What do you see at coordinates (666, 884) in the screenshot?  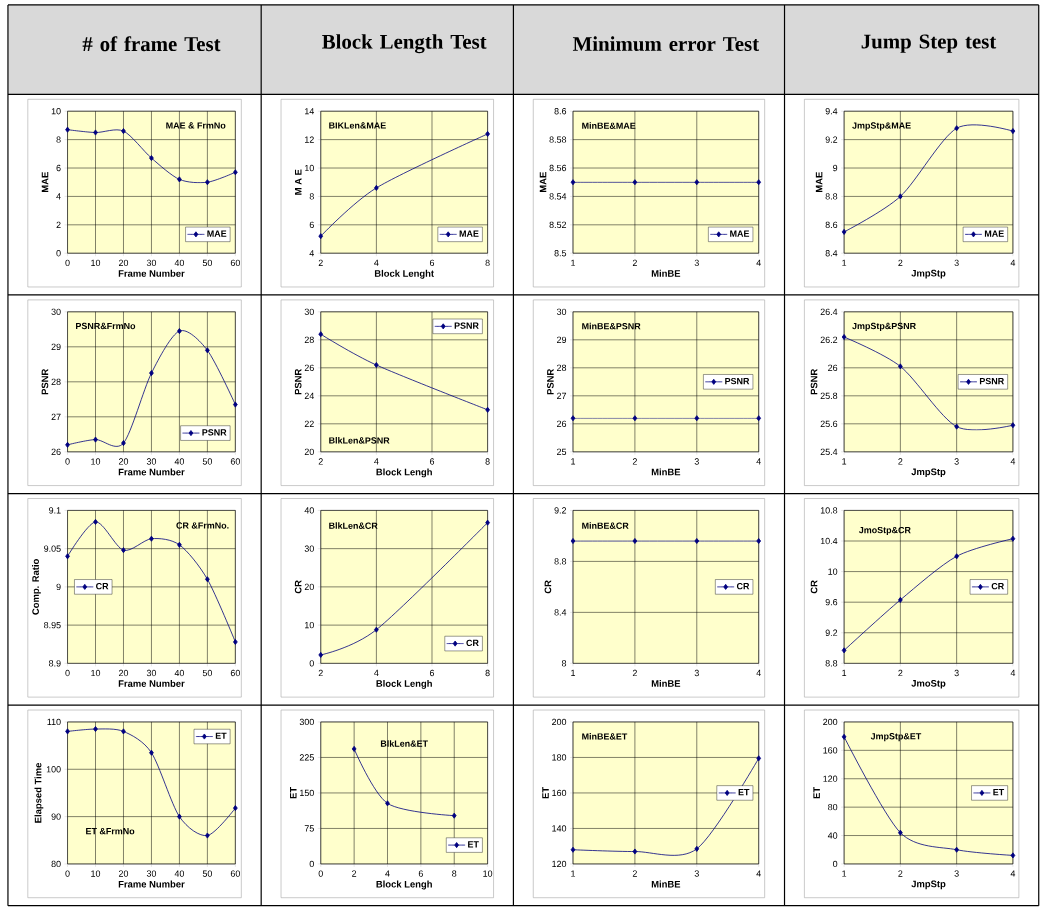 I see `x-axis-title: MinBE` at bounding box center [666, 884].